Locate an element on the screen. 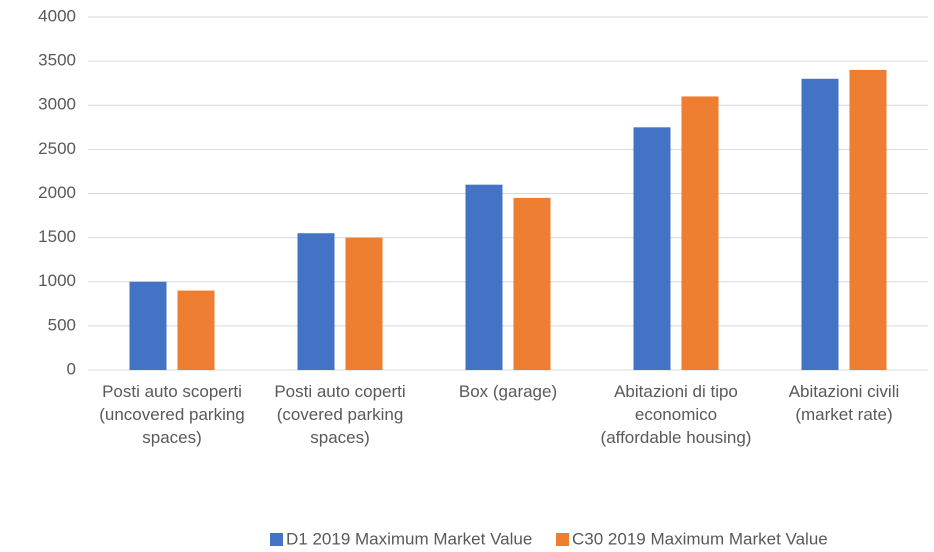 The height and width of the screenshot is (552, 934). y-tick-label: 2000 is located at coordinates (57, 192).